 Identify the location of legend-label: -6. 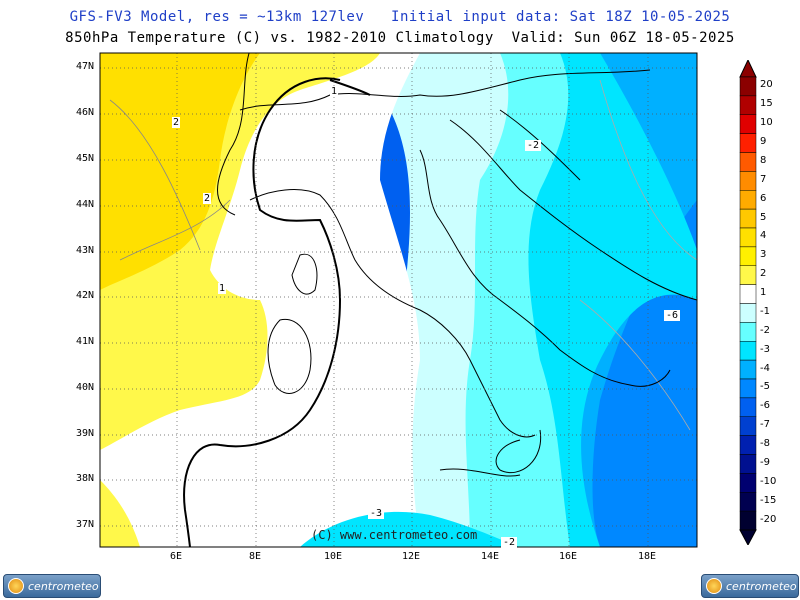
(765, 406).